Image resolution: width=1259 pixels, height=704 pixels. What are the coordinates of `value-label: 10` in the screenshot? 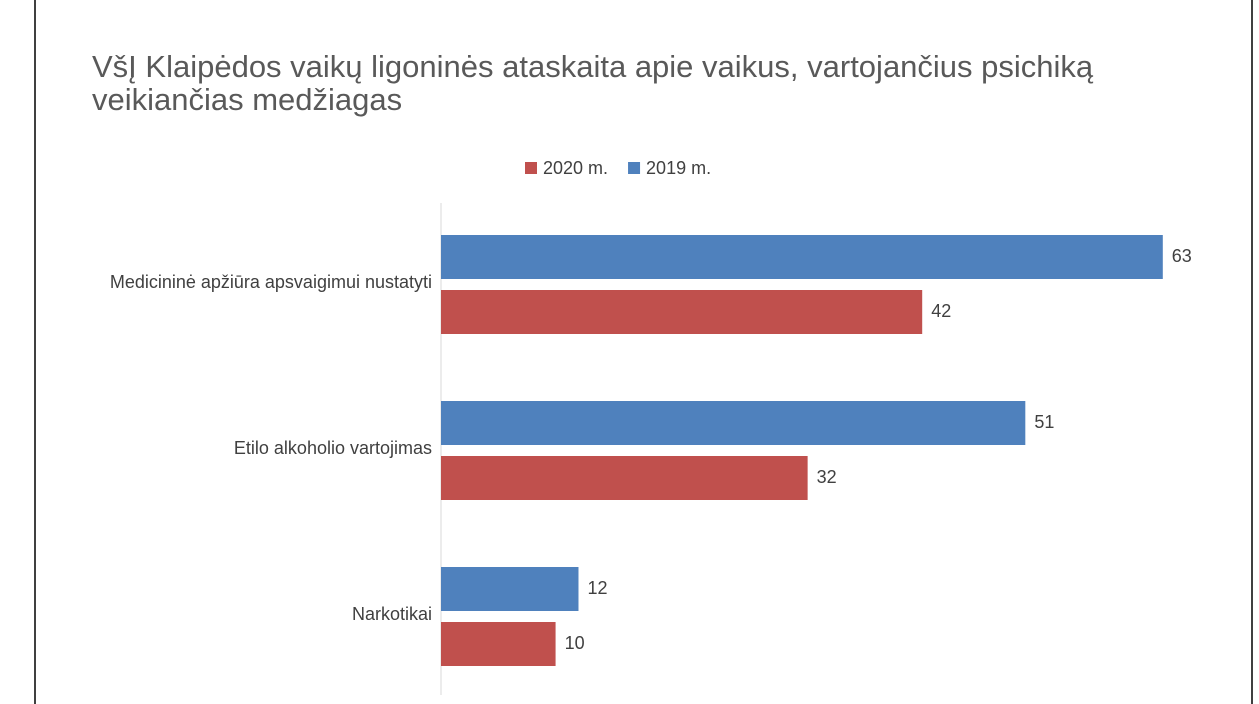 It's located at (575, 643).